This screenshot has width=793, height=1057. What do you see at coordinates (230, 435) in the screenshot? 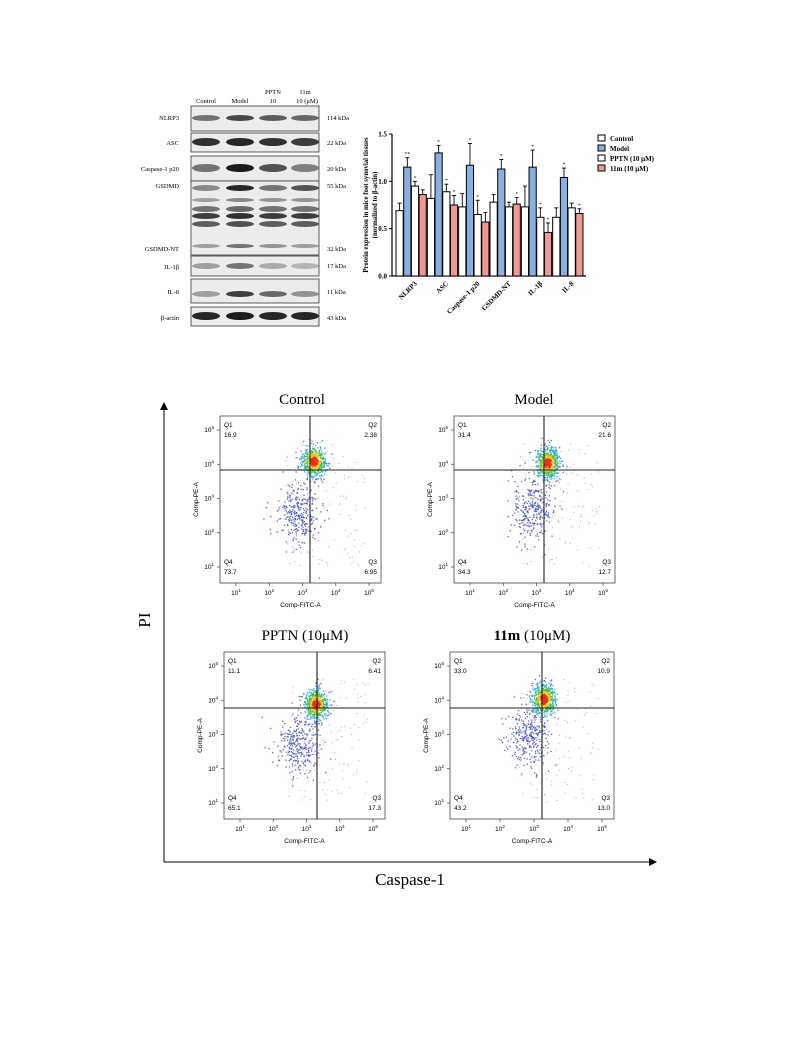
I see `quadrant-value: 16.9` at bounding box center [230, 435].